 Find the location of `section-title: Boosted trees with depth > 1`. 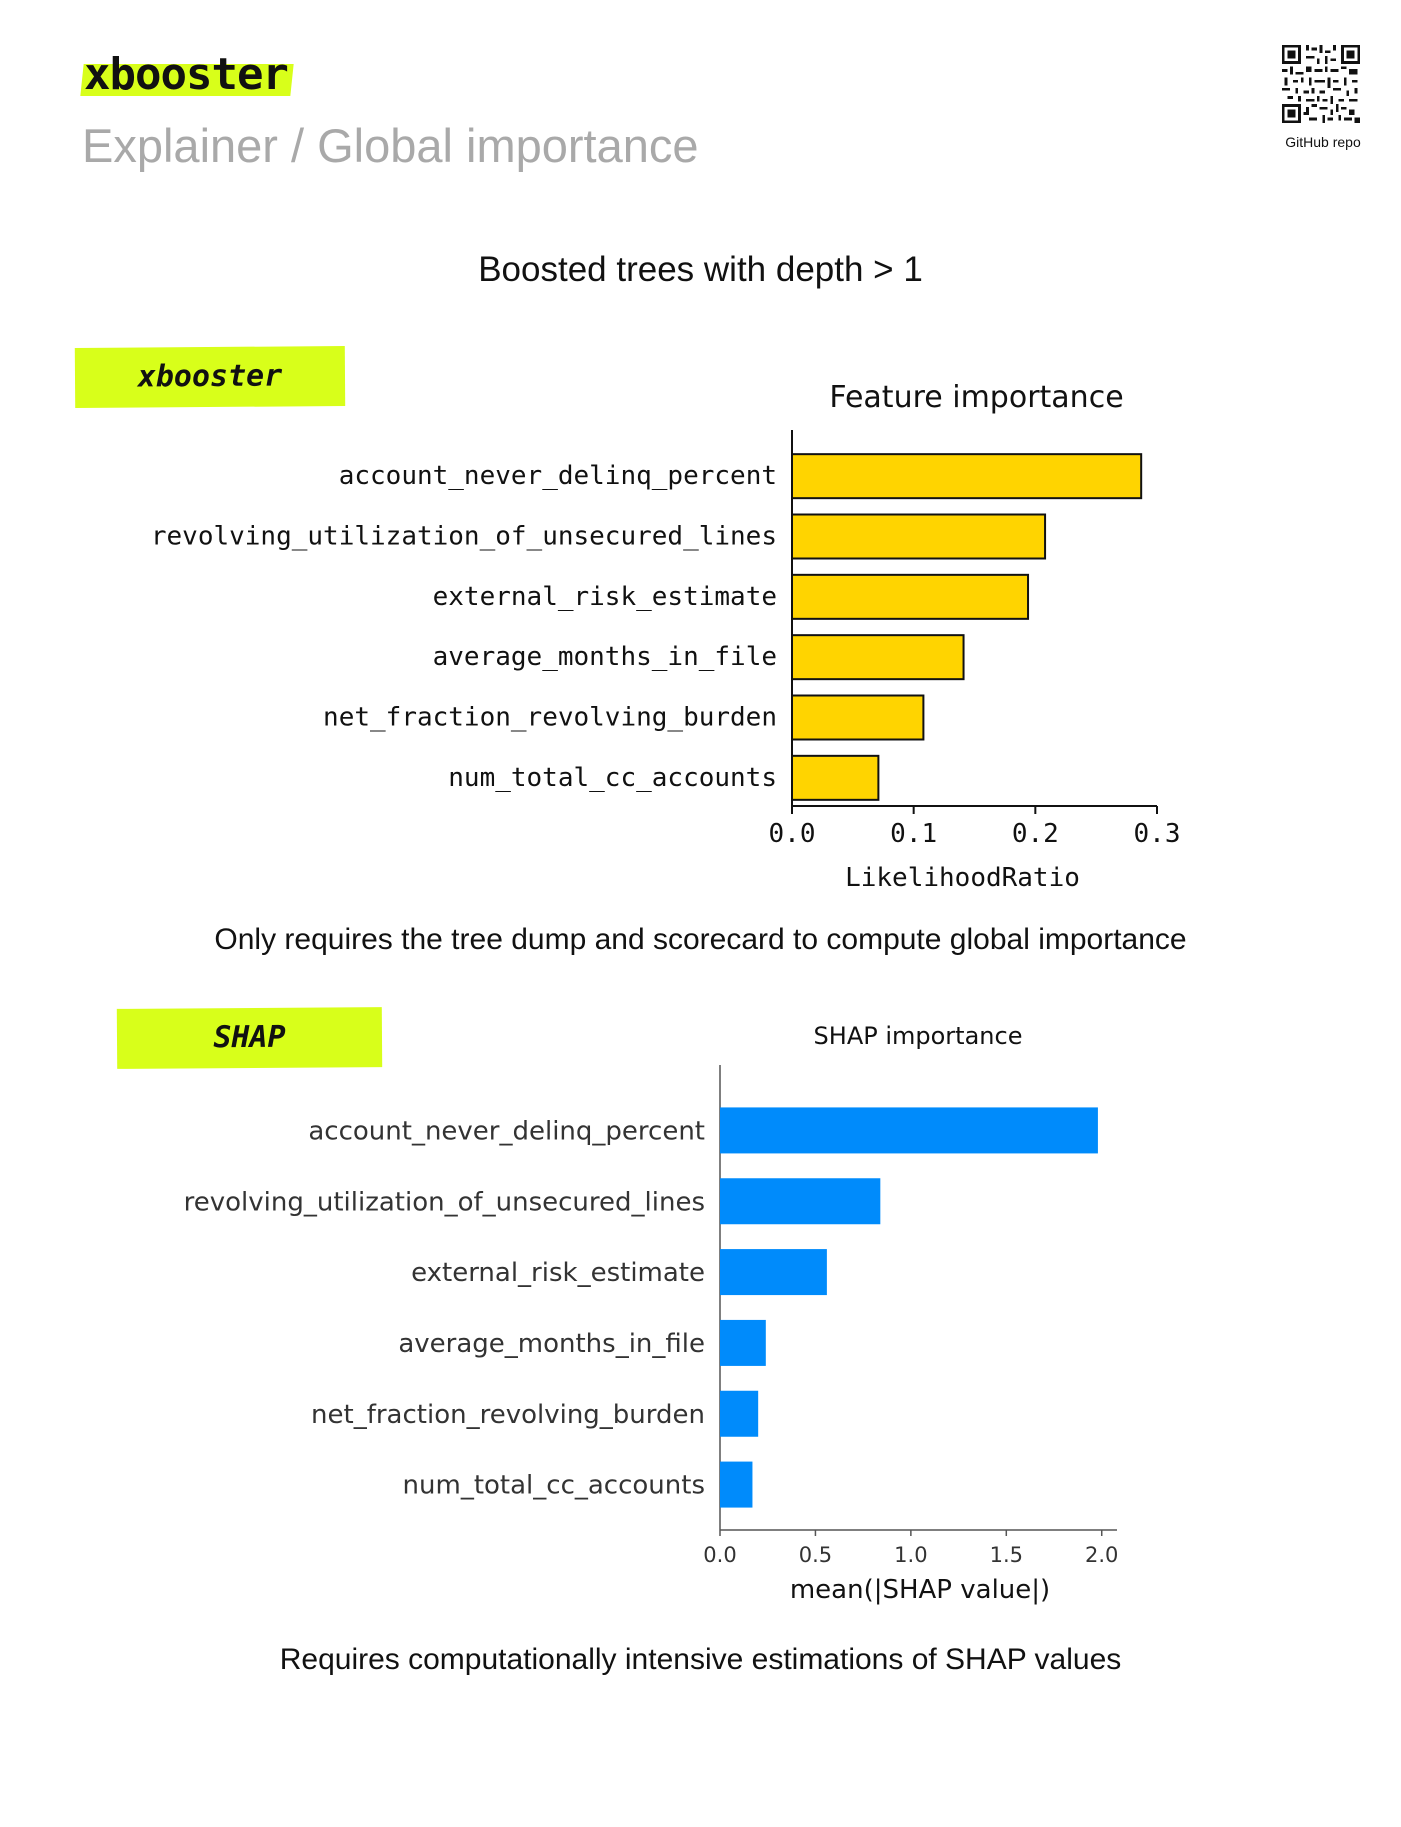

section-title: Boosted trees with depth > 1 is located at coordinates (700, 269).